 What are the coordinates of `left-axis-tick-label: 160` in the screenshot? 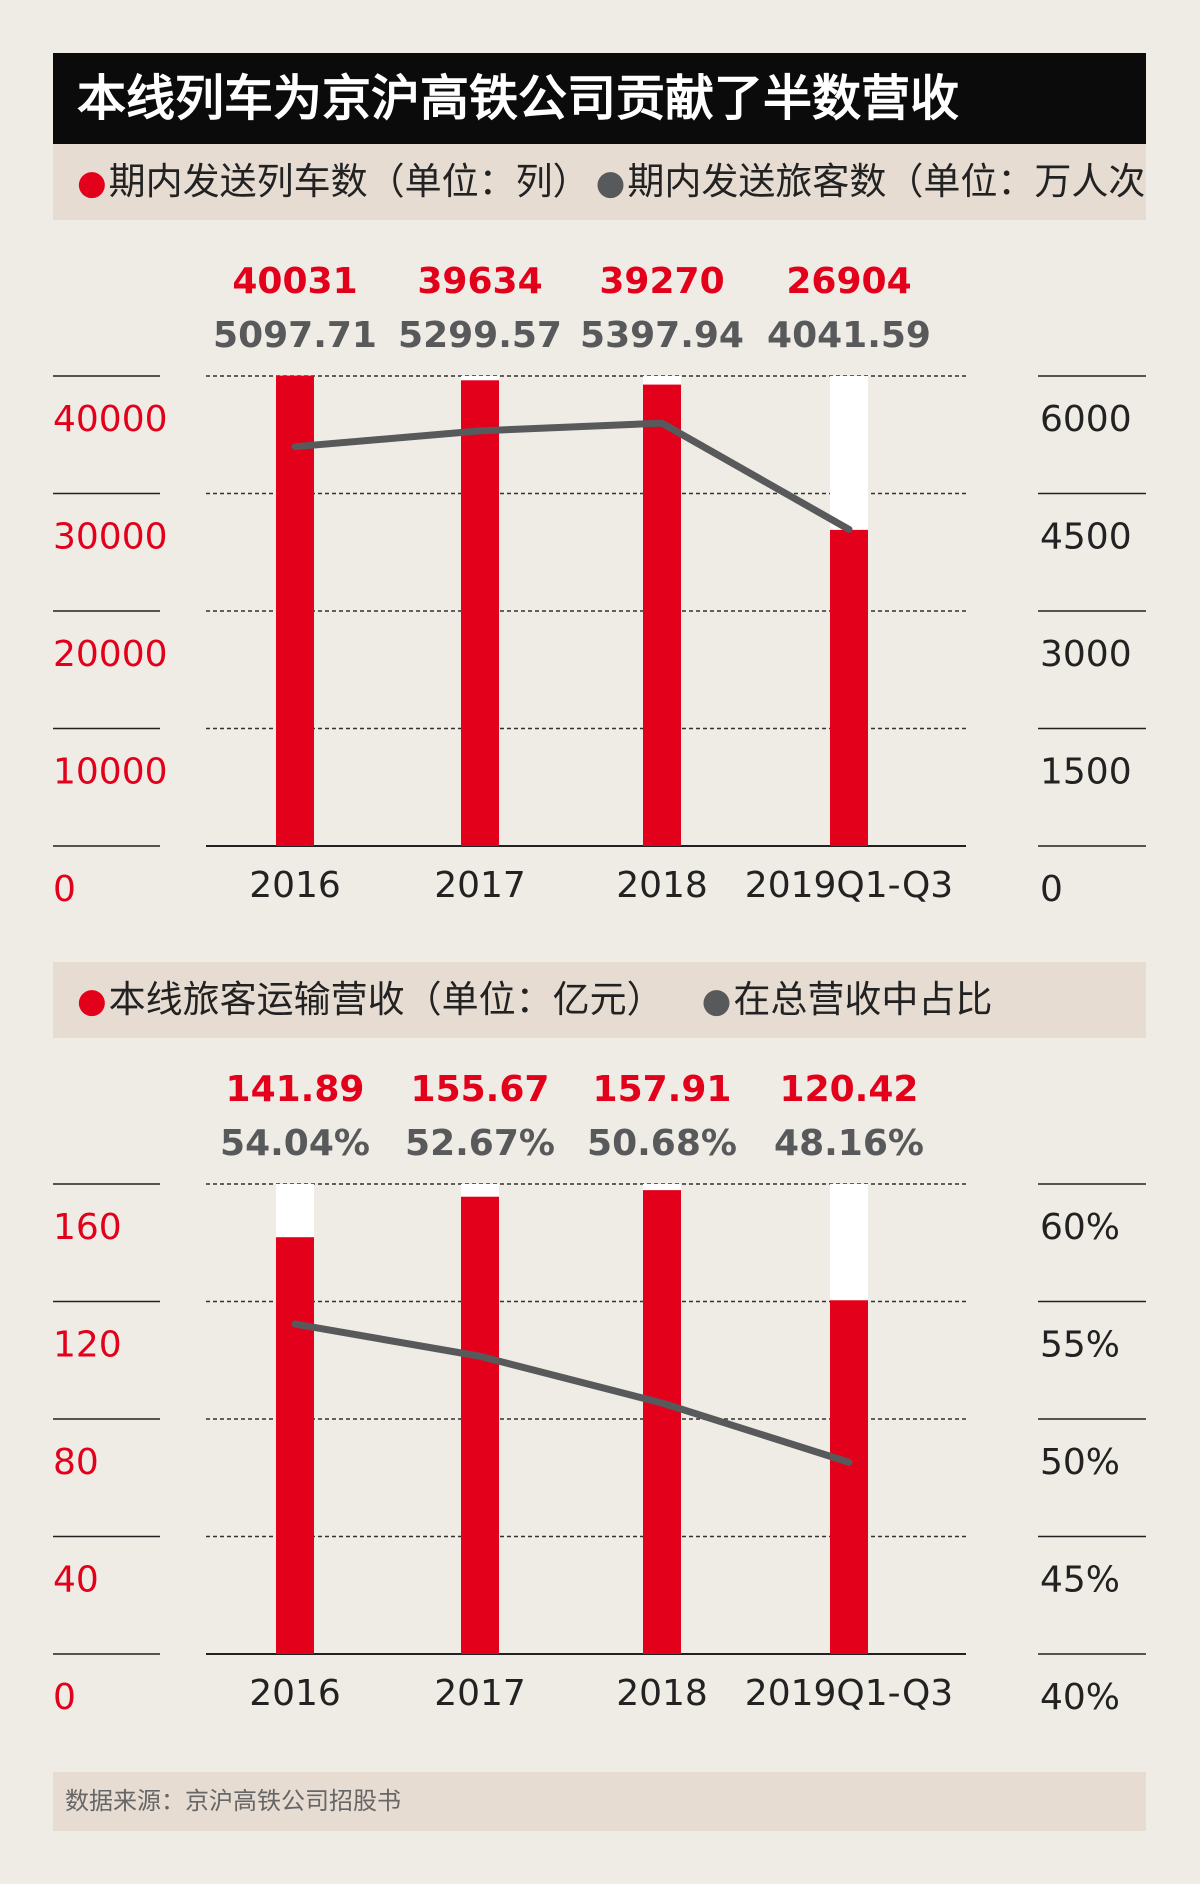 It's located at (87, 1227).